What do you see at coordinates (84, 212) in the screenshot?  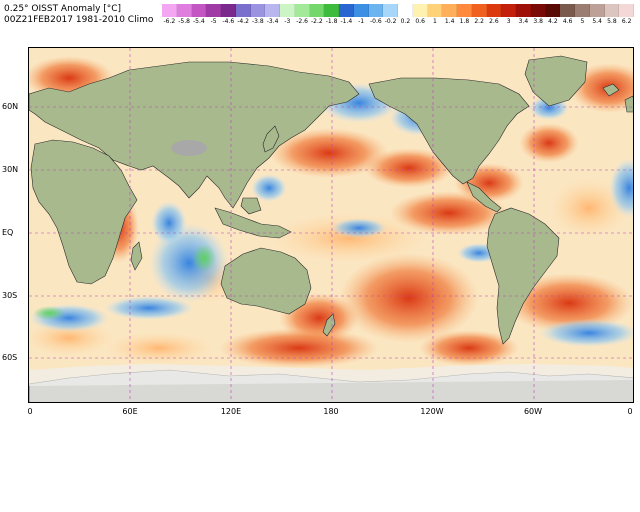 I see `africa-landmass` at bounding box center [84, 212].